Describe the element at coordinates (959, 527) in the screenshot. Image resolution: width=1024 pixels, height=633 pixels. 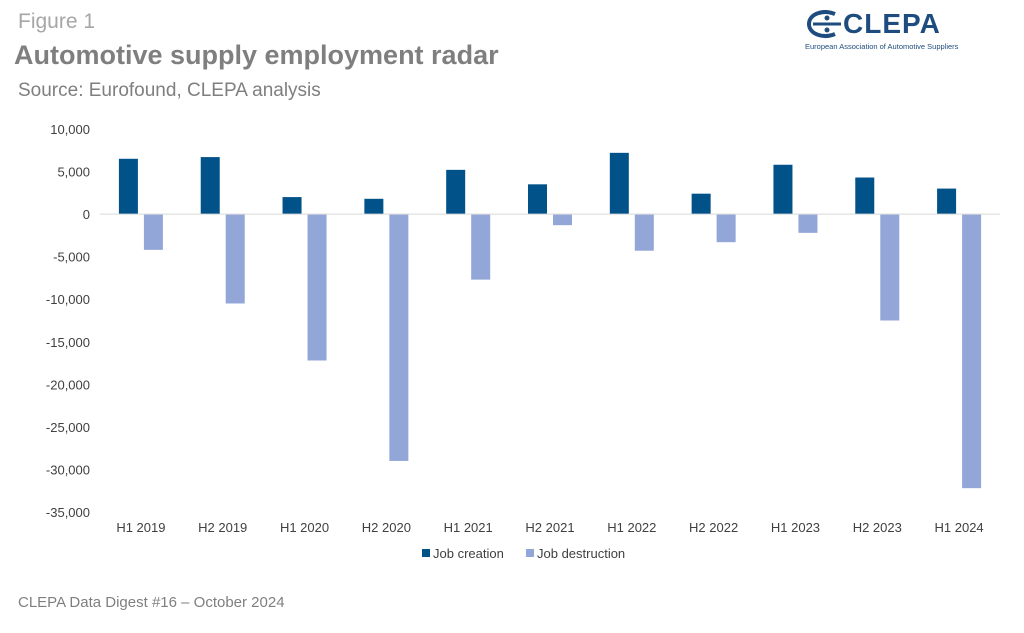
I see `x-tick-label: H1 2024` at that location.